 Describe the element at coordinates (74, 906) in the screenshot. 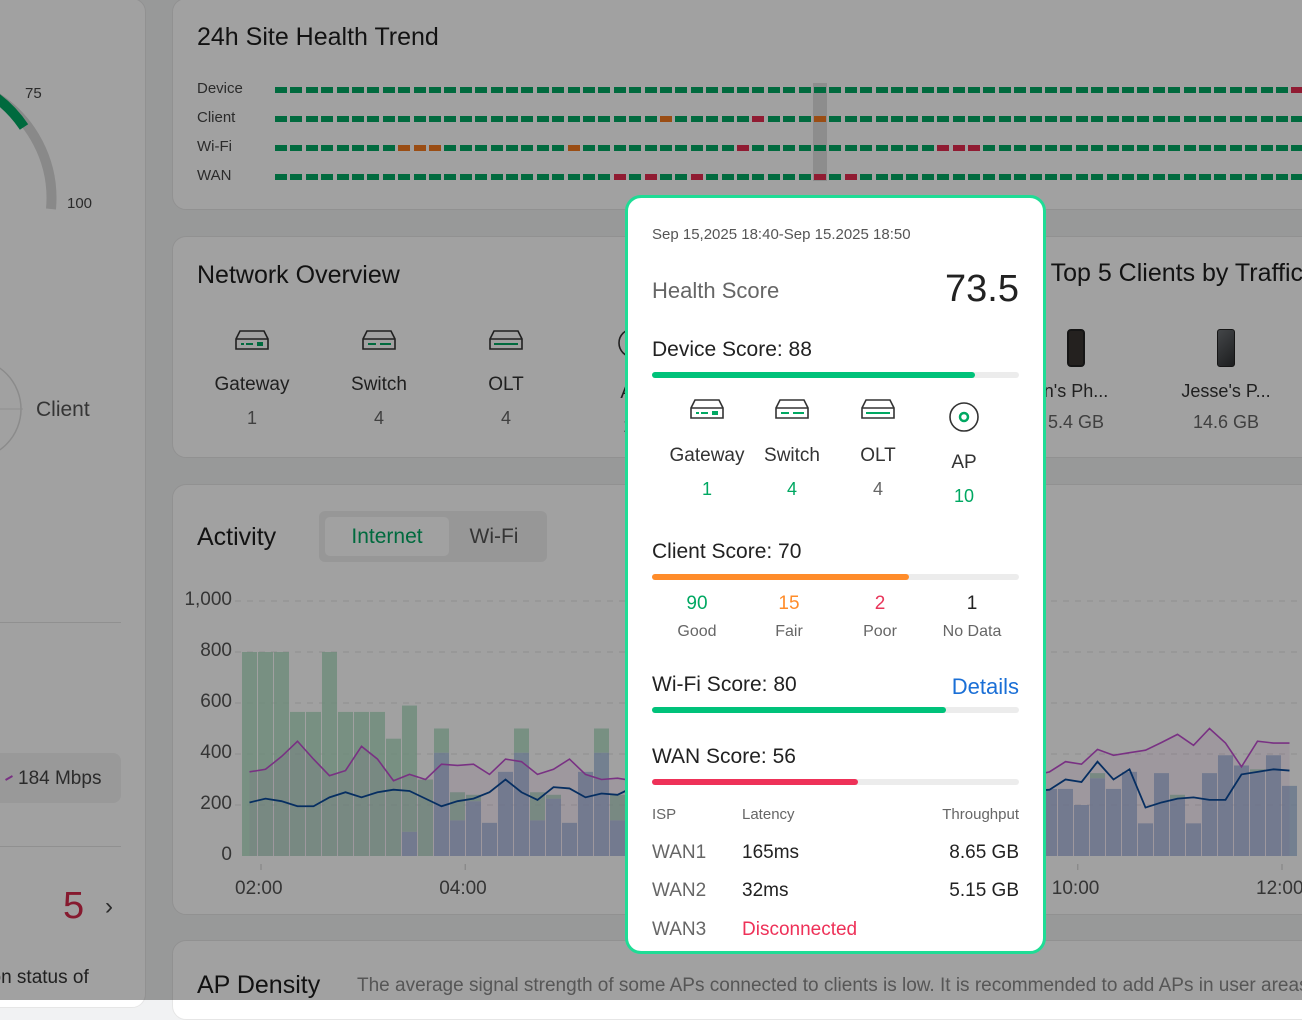

I see `alert-count: 5` at that location.